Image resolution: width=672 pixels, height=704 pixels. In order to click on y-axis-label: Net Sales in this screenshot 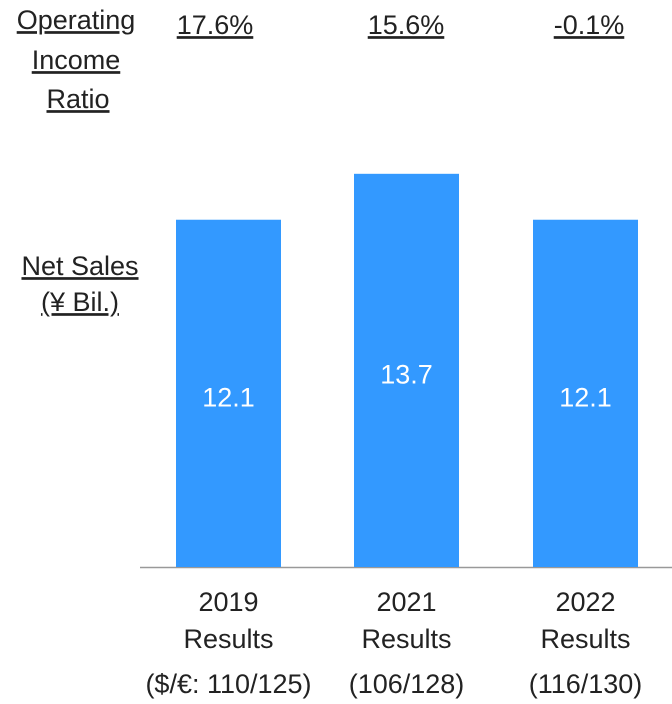, I will do `click(79, 266)`.